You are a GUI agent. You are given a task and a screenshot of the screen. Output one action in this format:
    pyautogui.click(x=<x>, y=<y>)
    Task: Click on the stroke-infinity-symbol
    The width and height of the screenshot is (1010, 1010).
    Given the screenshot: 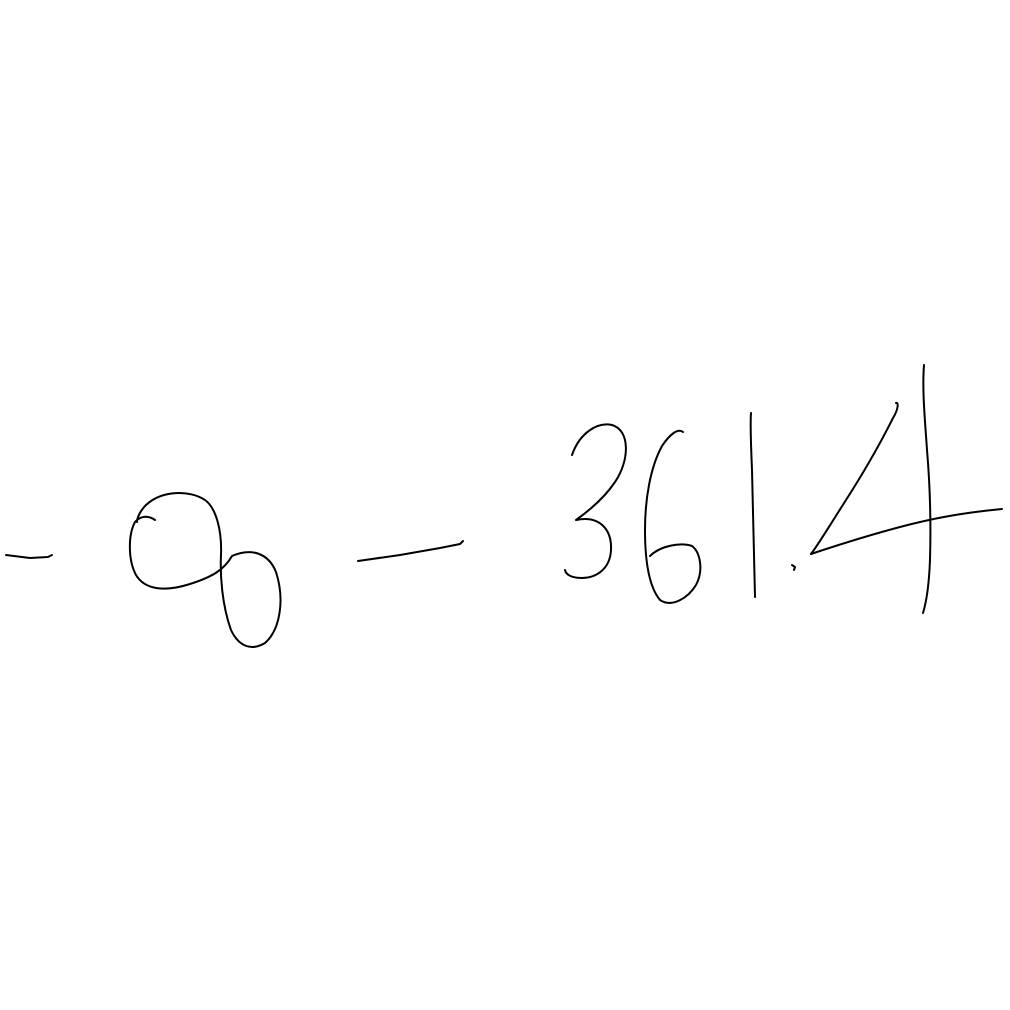 What is the action you would take?
    pyautogui.click(x=205, y=570)
    